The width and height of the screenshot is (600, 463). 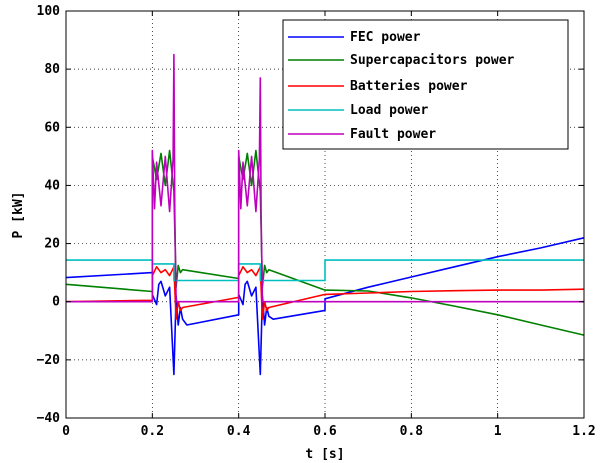 What do you see at coordinates (498, 431) in the screenshot?
I see `x-tick-label: 1` at bounding box center [498, 431].